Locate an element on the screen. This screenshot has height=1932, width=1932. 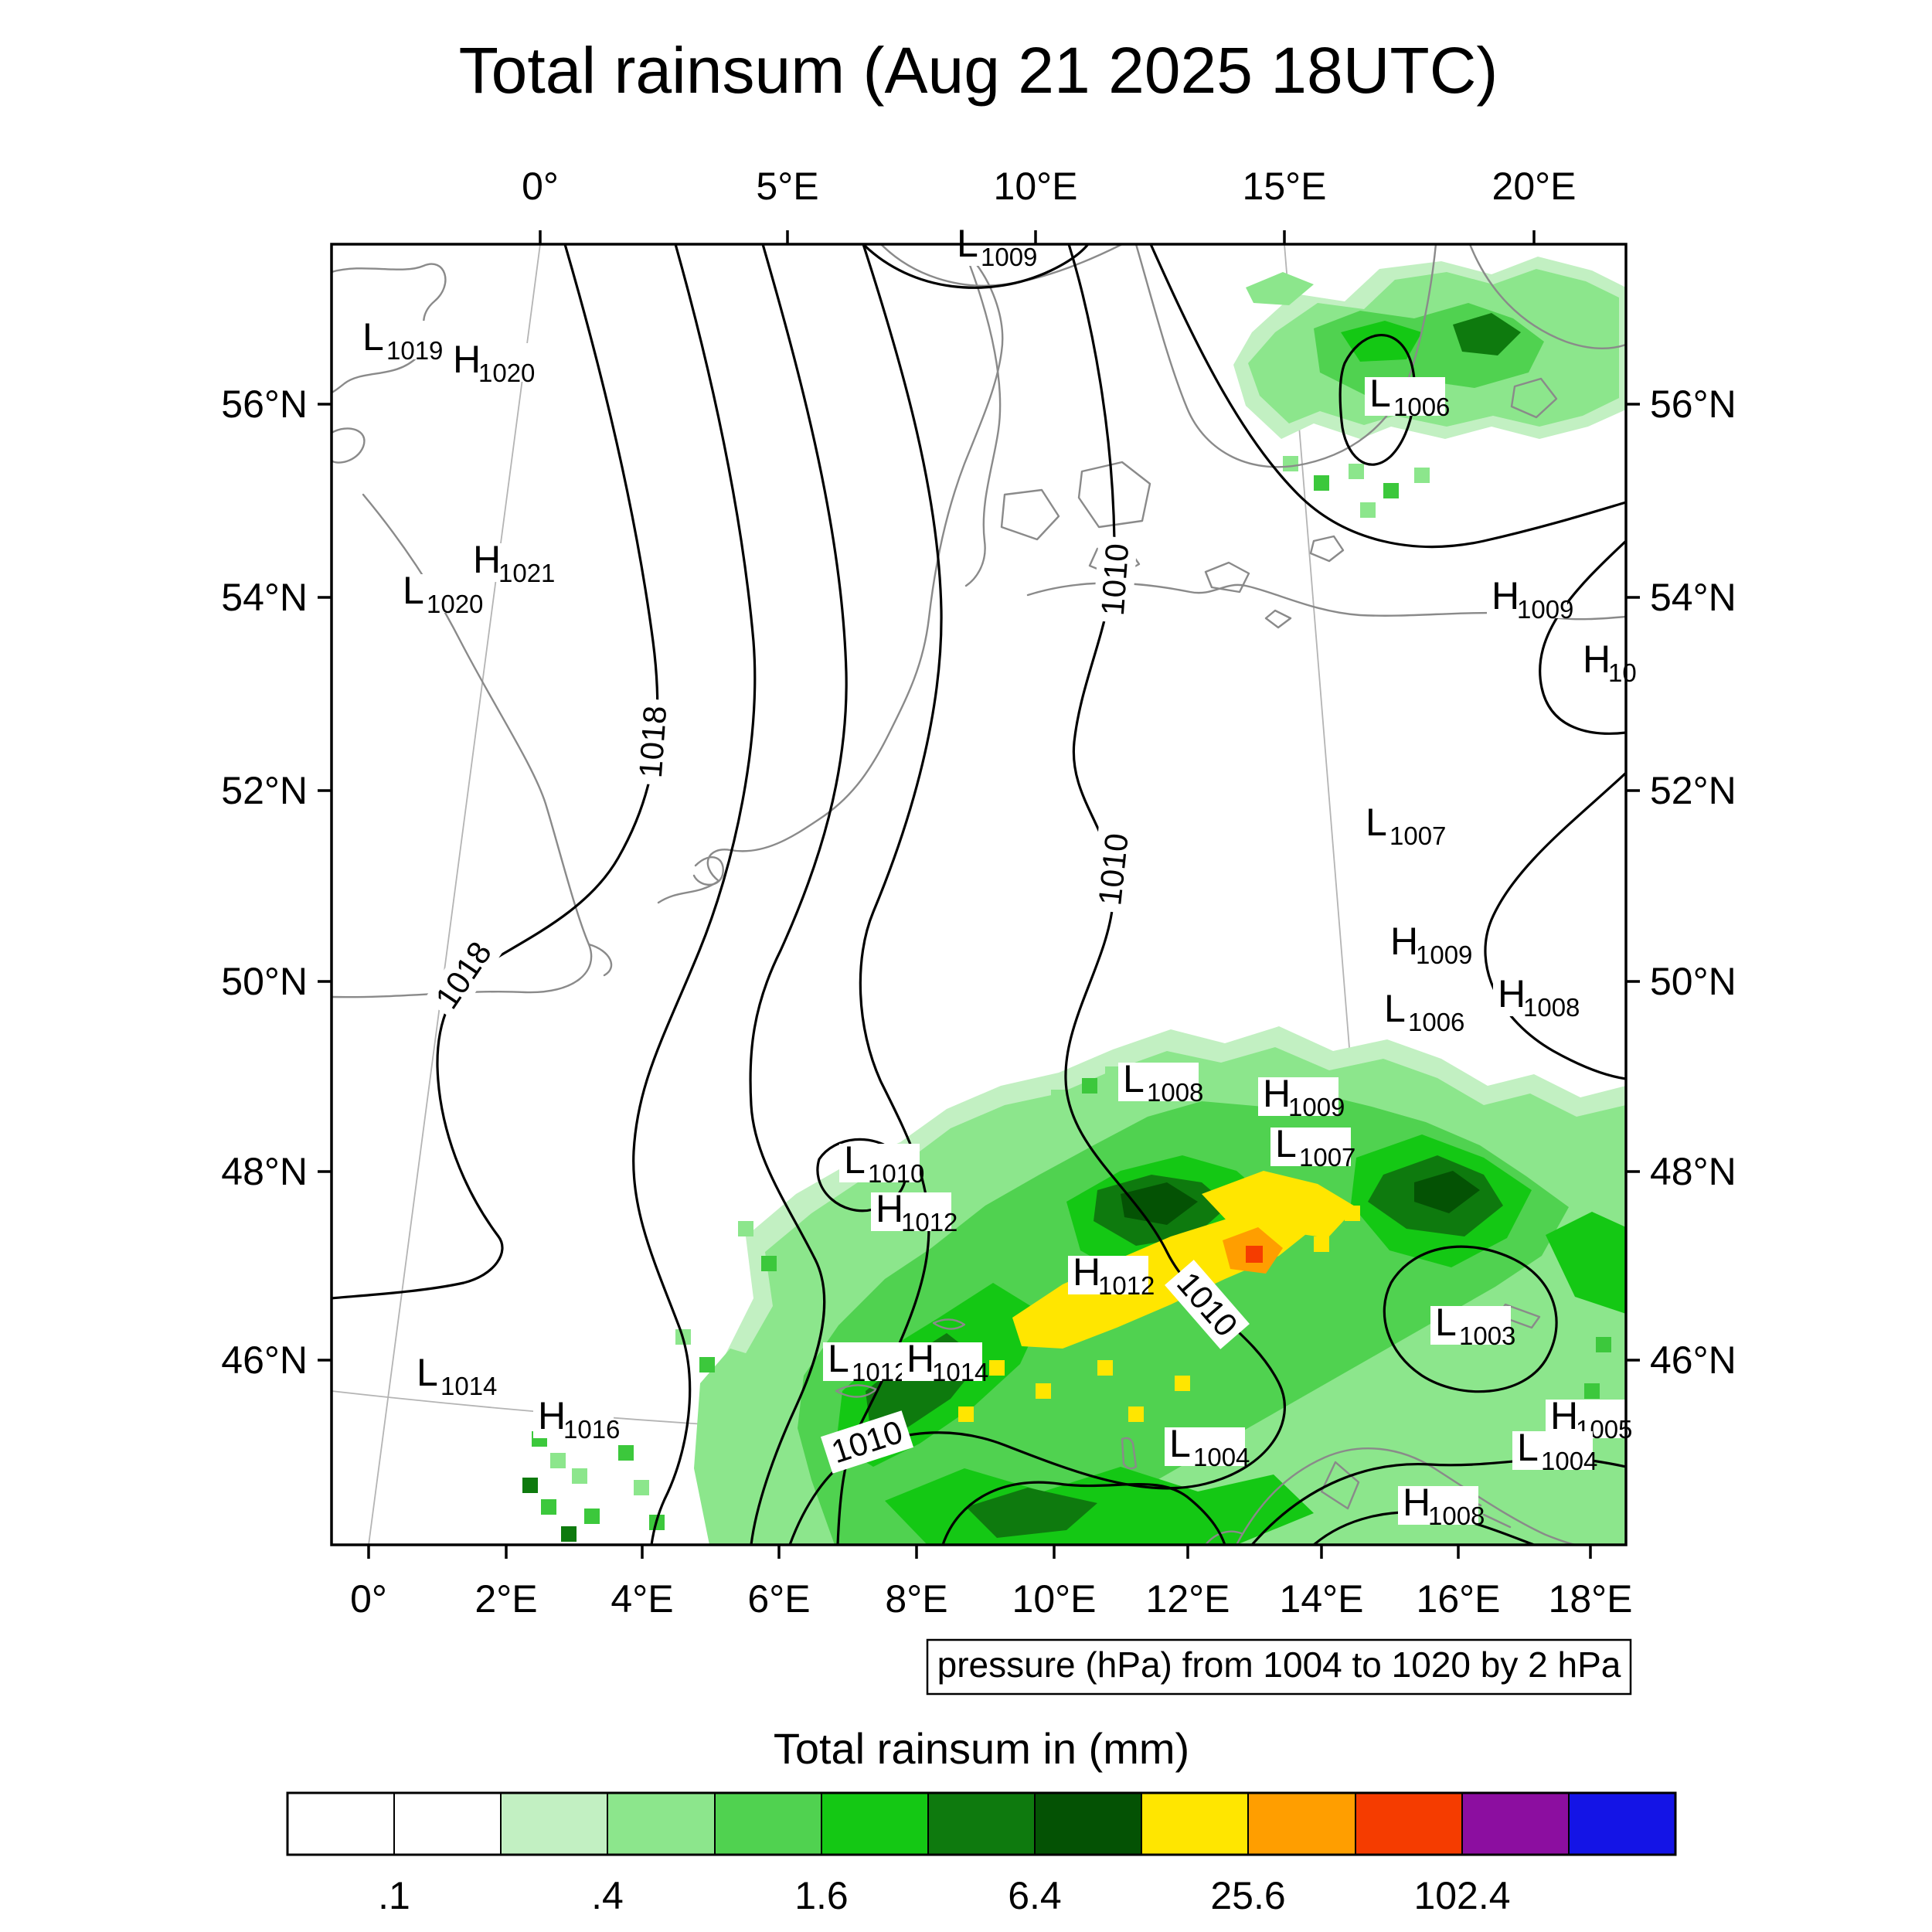
lon-label-bottom: 6°E is located at coordinates (779, 1599).